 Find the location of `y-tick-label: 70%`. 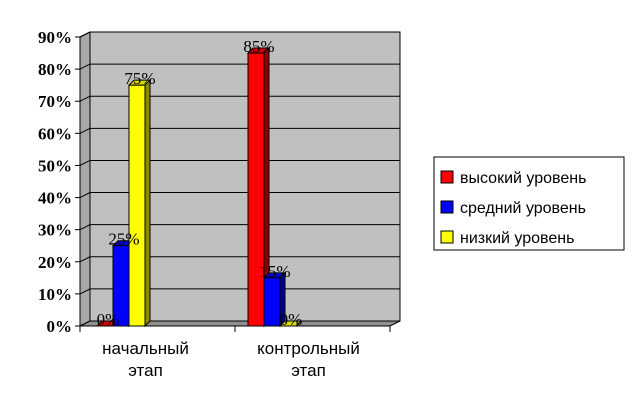

y-tick-label: 70% is located at coordinates (55, 101).